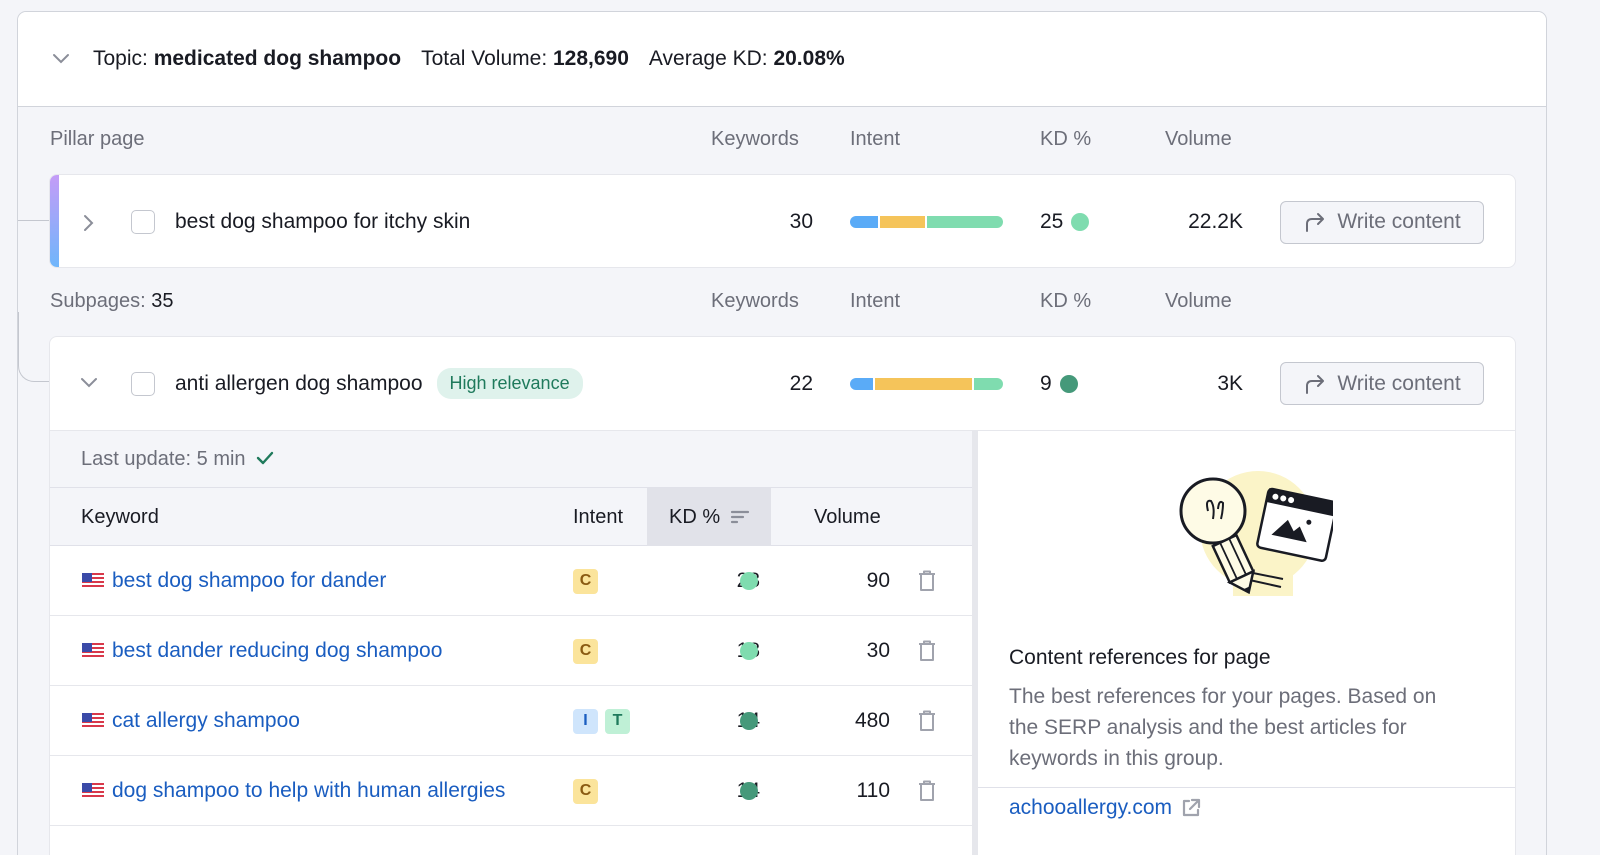 This screenshot has height=855, width=1600. Describe the element at coordinates (54, 221) in the screenshot. I see `pillar-accent-bar` at that location.